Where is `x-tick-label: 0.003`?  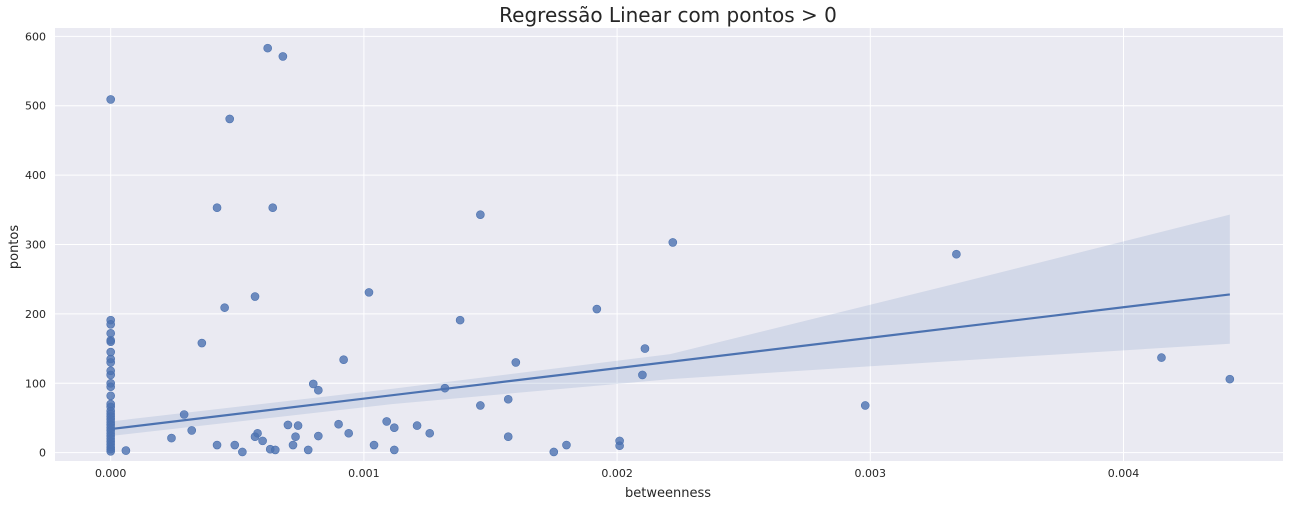
x-tick-label: 0.003 is located at coordinates (871, 473).